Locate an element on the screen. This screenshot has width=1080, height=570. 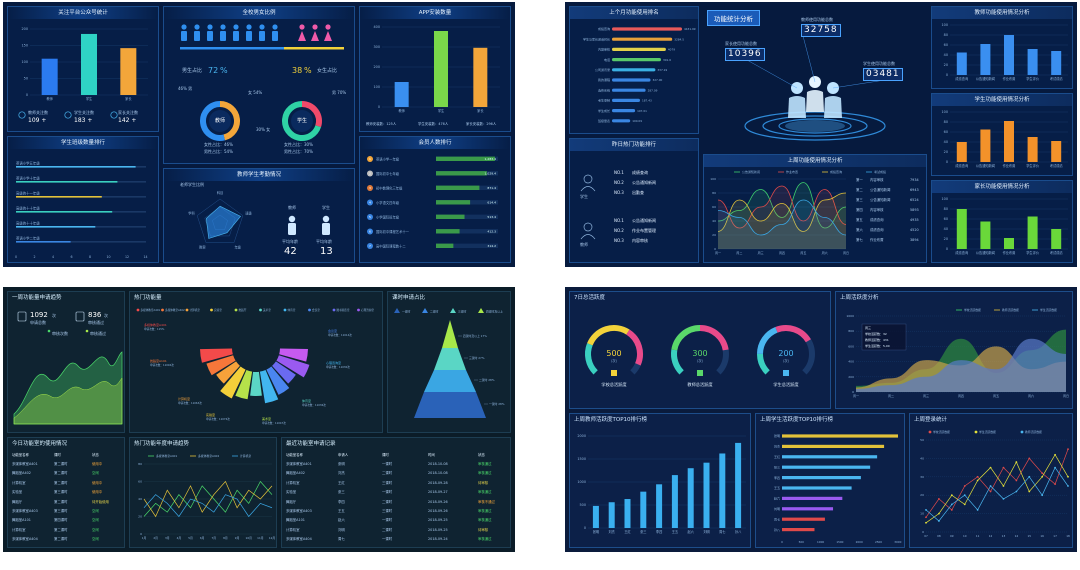
table-name: 内容审核 is located at coordinates (877, 180).